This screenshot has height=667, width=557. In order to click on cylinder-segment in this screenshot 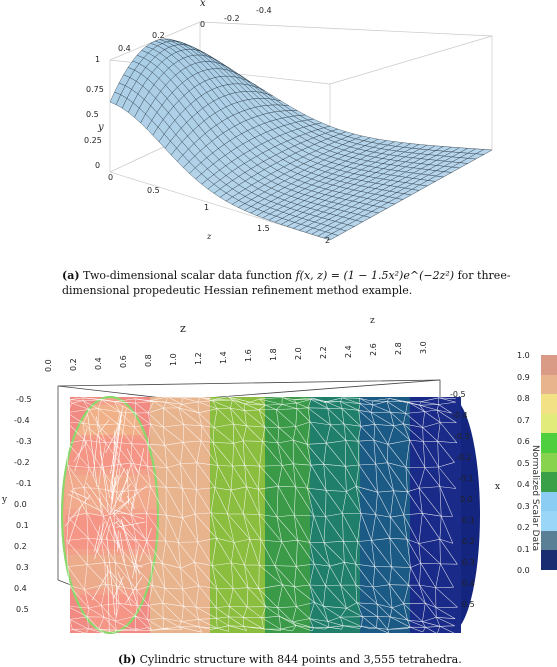, I will do `click(335, 515)`.